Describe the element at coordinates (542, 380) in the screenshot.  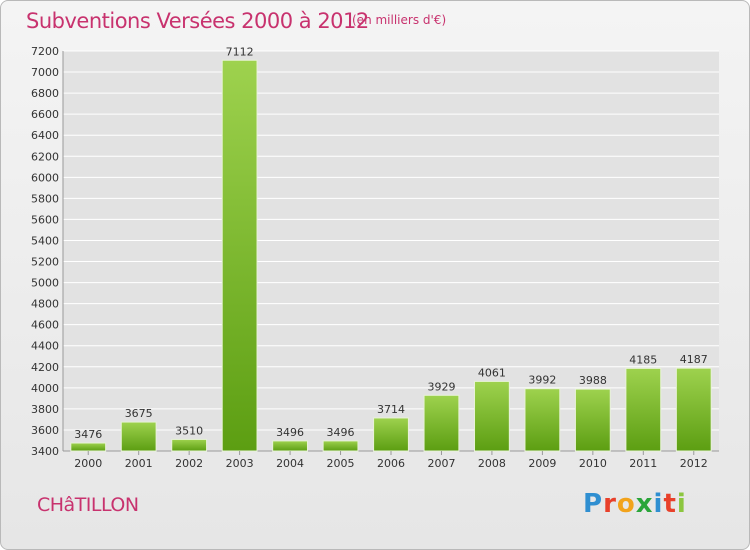
I see `data-label: 3992` at that location.